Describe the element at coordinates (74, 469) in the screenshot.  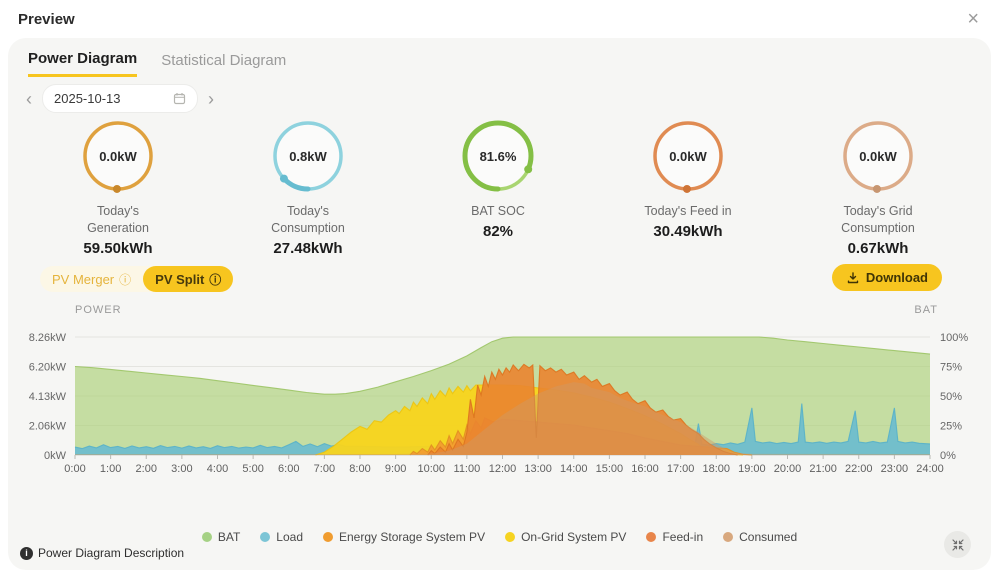
I see `svg-text: 0:00` at that location.